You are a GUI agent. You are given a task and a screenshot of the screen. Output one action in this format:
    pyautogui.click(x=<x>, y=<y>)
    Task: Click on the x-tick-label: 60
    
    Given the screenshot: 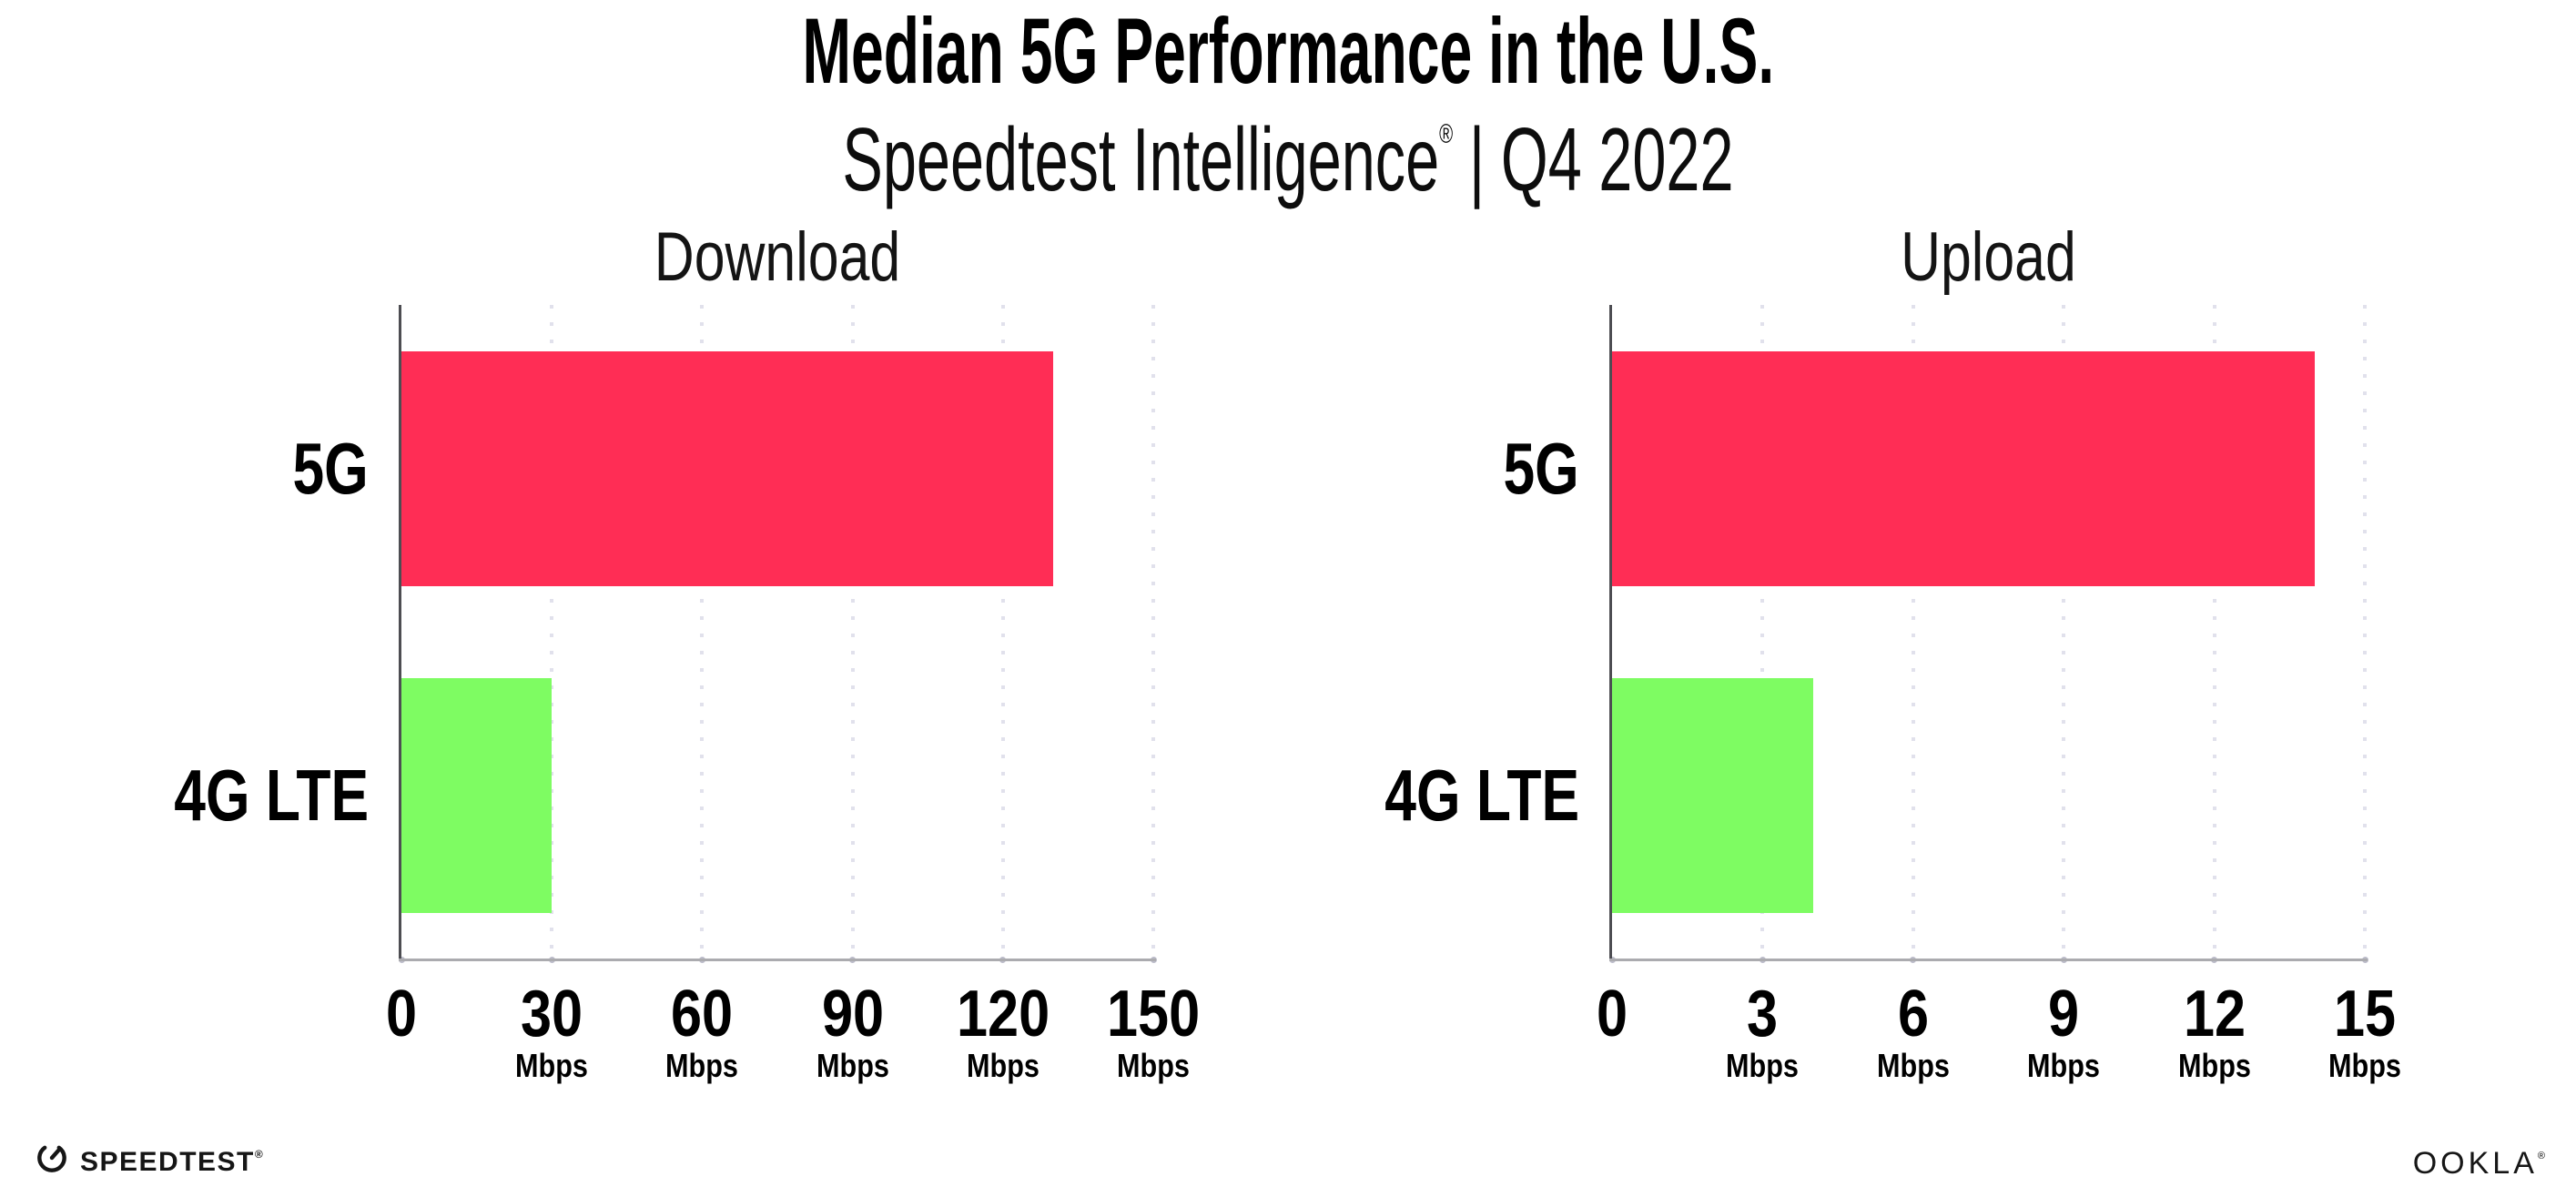 What is the action you would take?
    pyautogui.click(x=702, y=1014)
    